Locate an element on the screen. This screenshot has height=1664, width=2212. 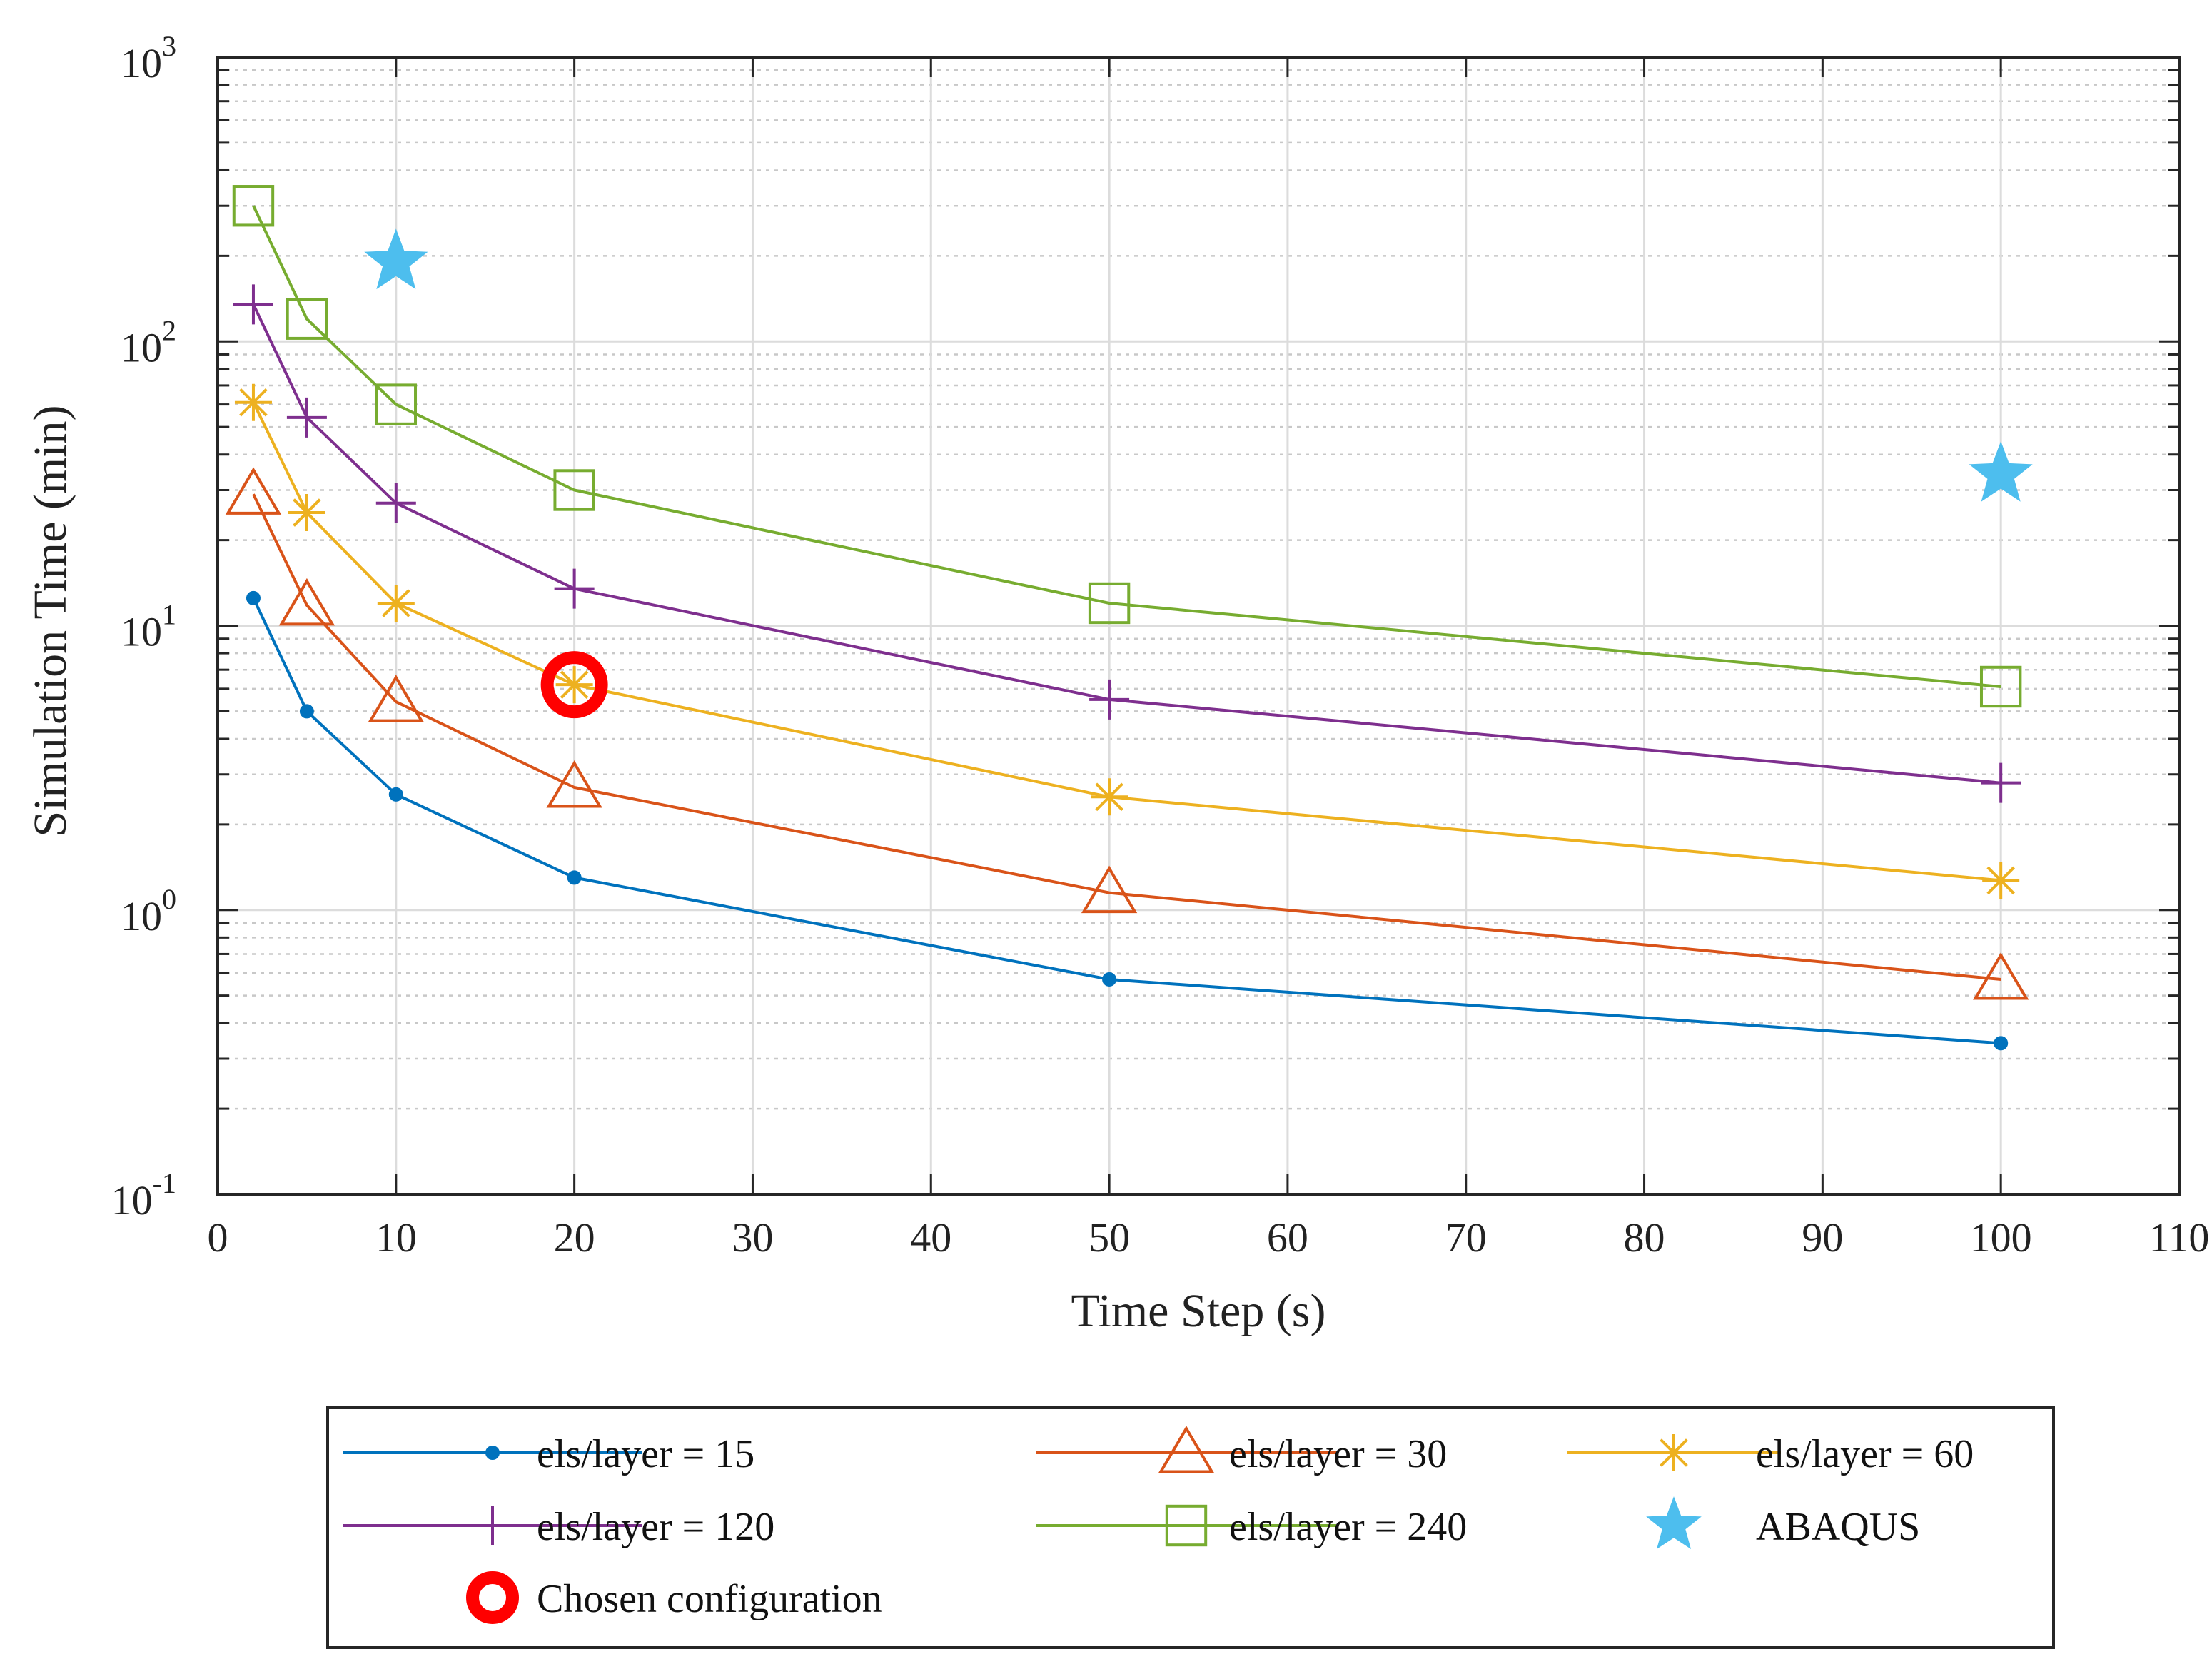
x-tick-label: 10 is located at coordinates (396, 1238).